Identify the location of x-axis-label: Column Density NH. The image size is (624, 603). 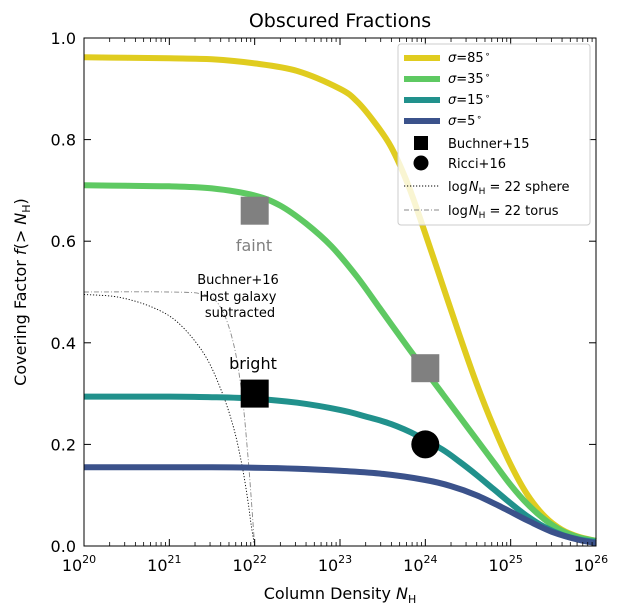
(340, 593).